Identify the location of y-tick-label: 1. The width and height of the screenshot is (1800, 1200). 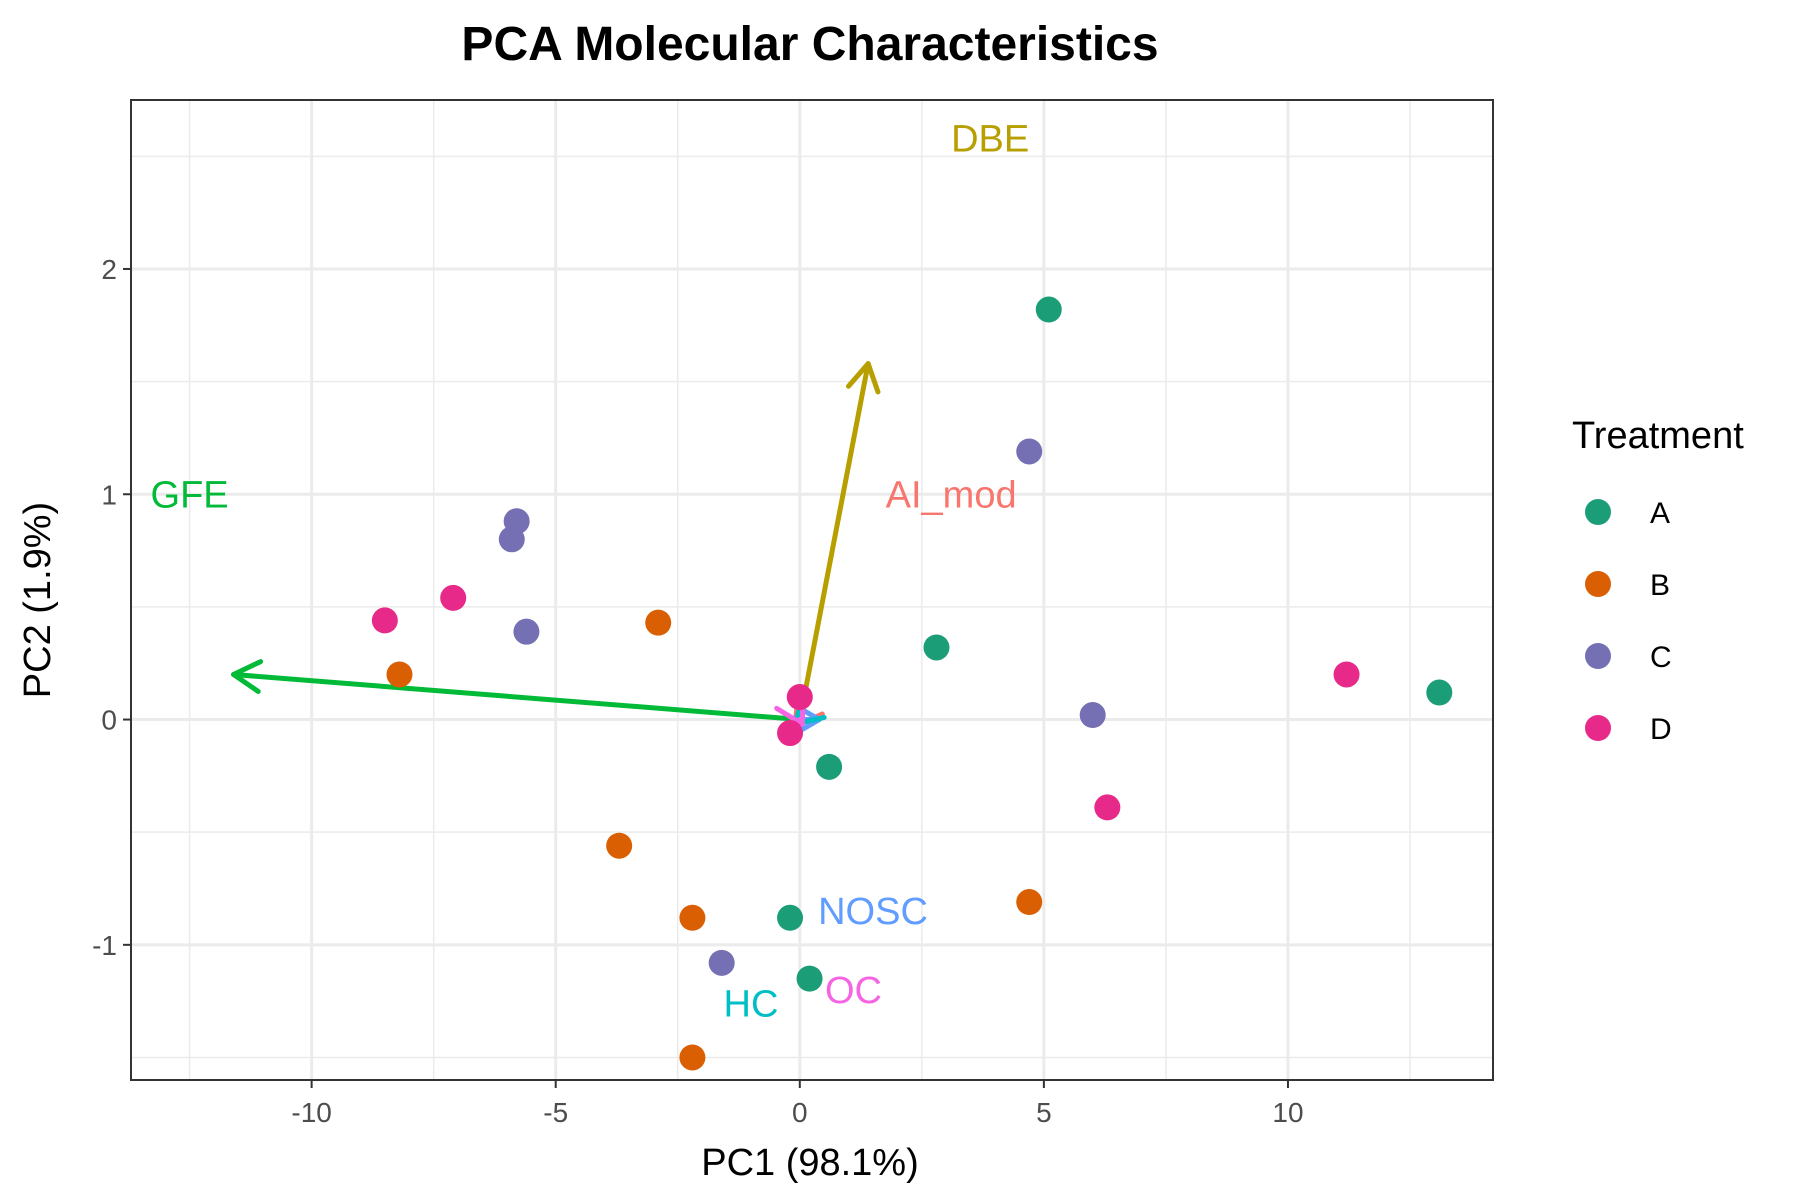
(109, 494).